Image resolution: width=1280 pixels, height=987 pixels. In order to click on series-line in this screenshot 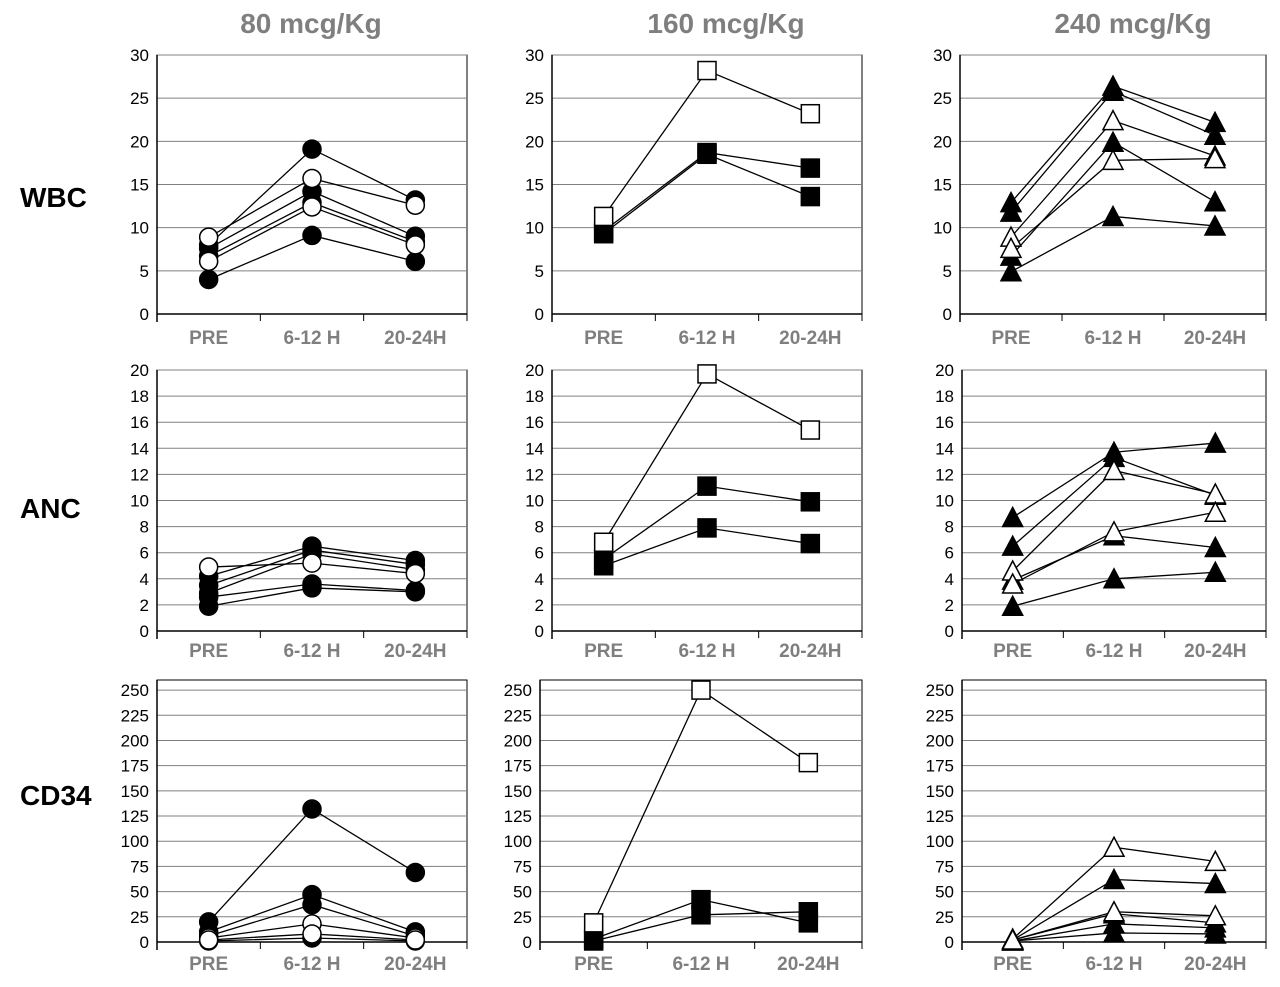, I will do `click(707, 458)`.